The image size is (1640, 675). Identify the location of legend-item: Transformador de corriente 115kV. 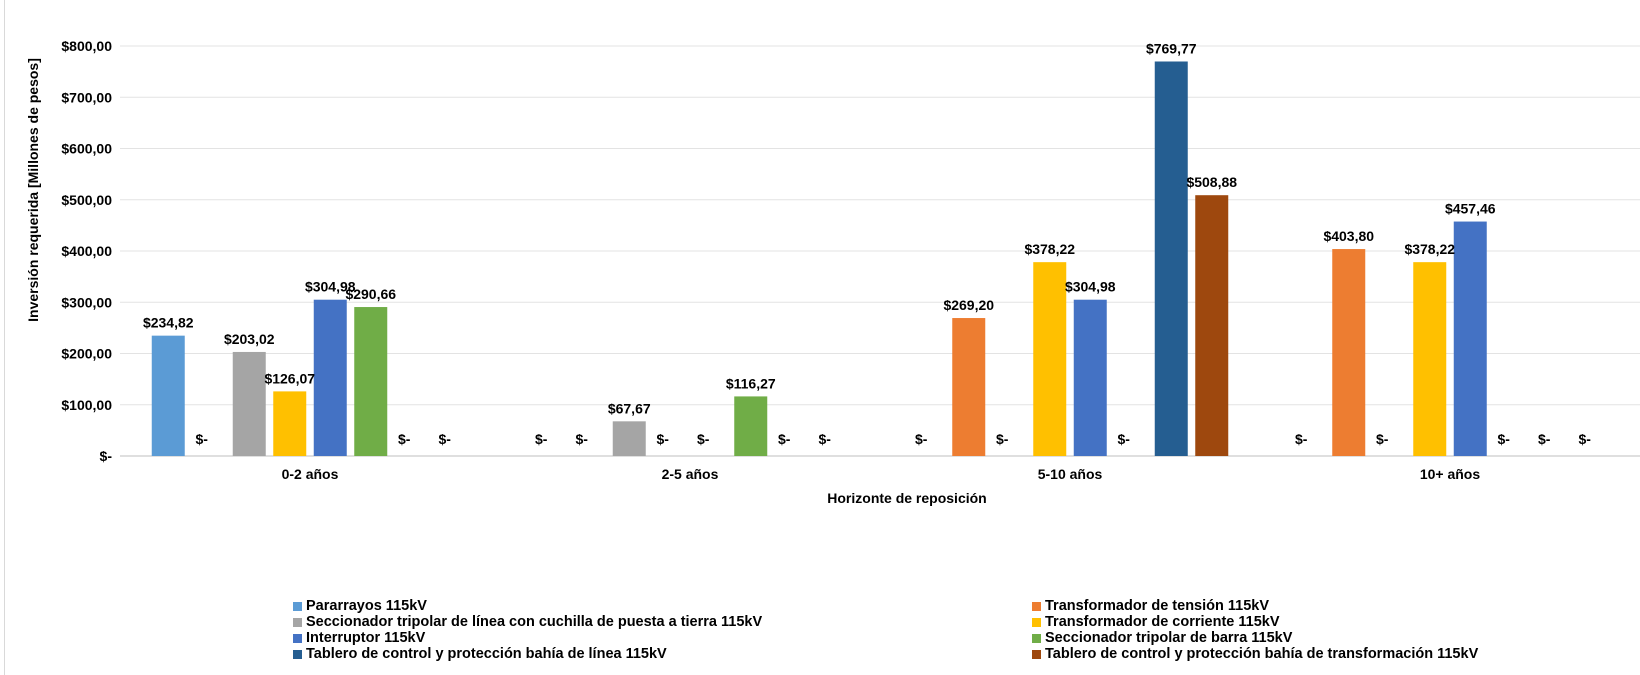
(1255, 622).